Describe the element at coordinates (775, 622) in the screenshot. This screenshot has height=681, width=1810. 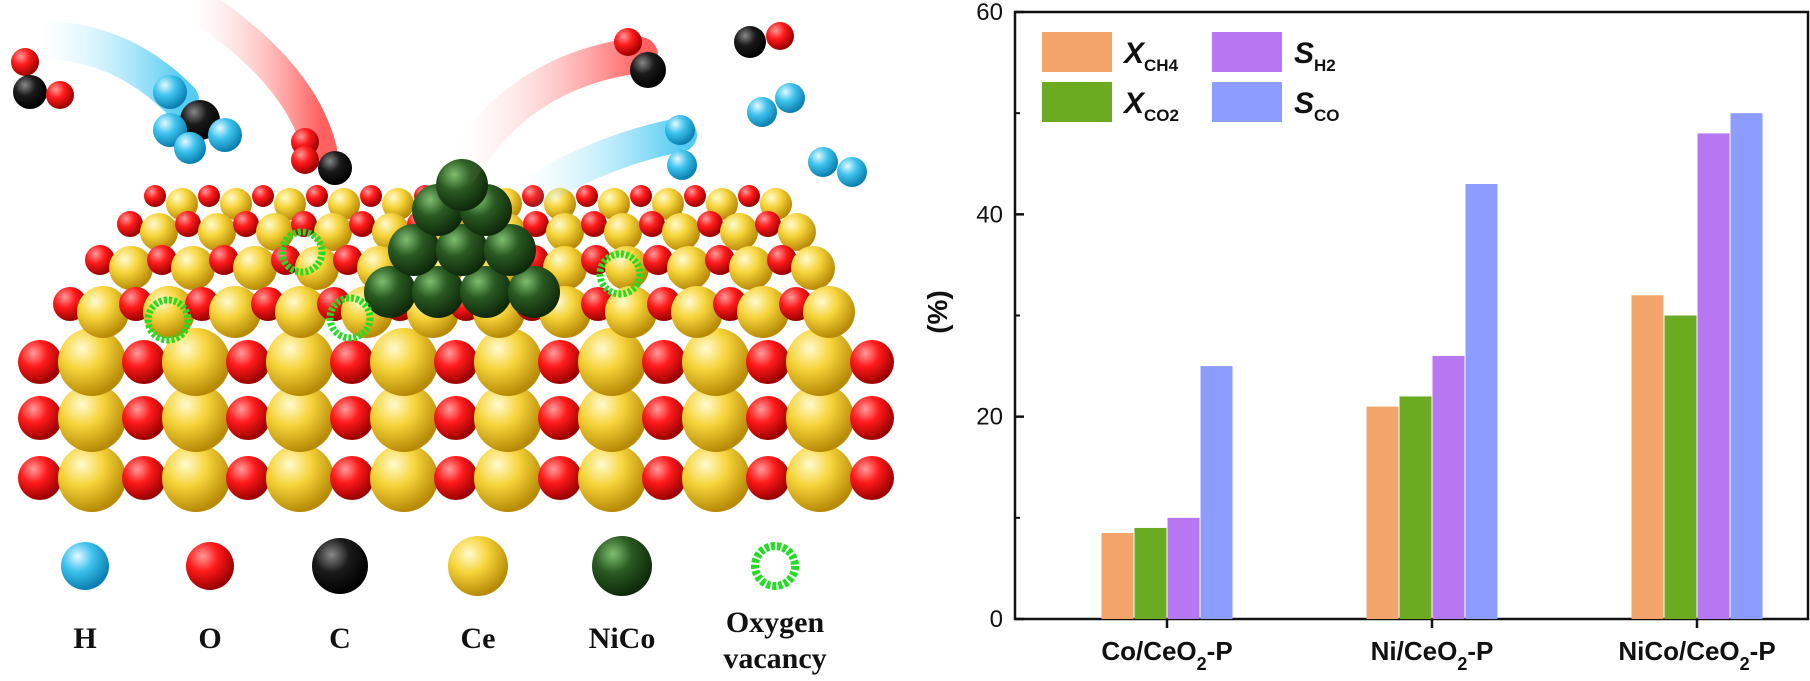
I see `atom-legend-label: Oxygen` at that location.